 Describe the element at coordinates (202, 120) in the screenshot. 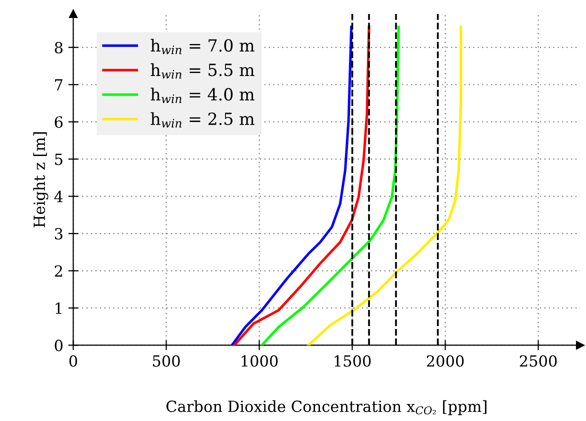

I see `legend-label: h$_{win}$ = 2.5 m` at that location.